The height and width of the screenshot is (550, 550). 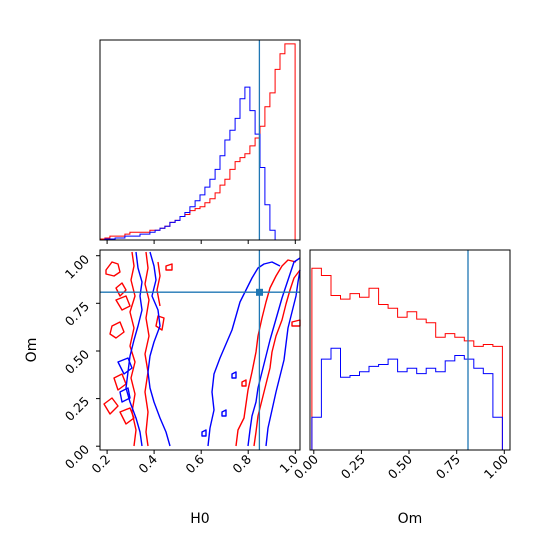 What do you see at coordinates (353, 467) in the screenshot?
I see `x-tick-label: 0.25` at bounding box center [353, 467].